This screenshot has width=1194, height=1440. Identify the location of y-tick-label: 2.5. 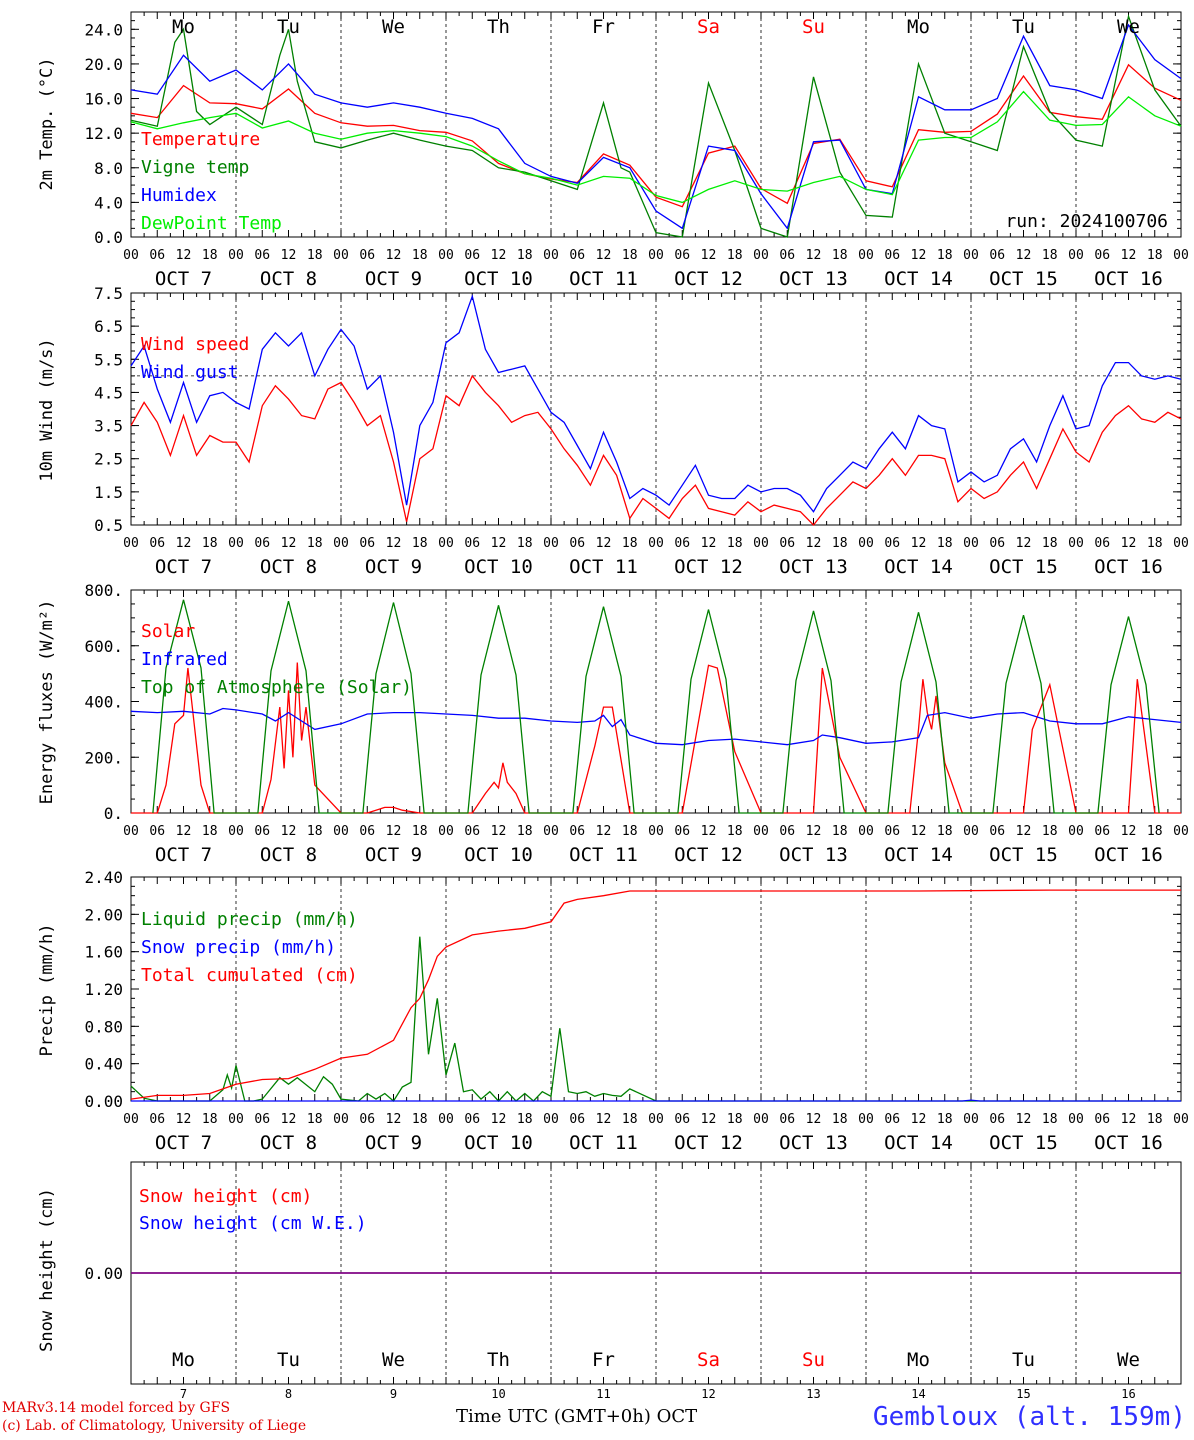
(108, 459).